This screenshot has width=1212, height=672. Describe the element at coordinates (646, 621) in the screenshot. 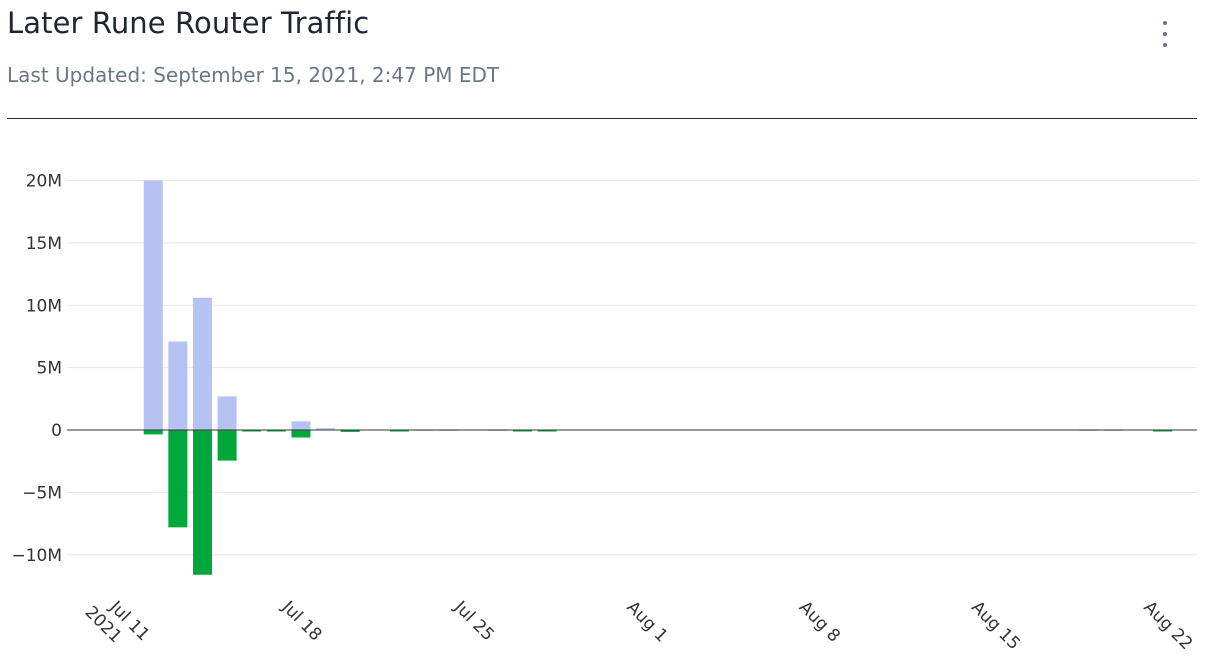

I see `x-tick-label: Aug 1` at that location.